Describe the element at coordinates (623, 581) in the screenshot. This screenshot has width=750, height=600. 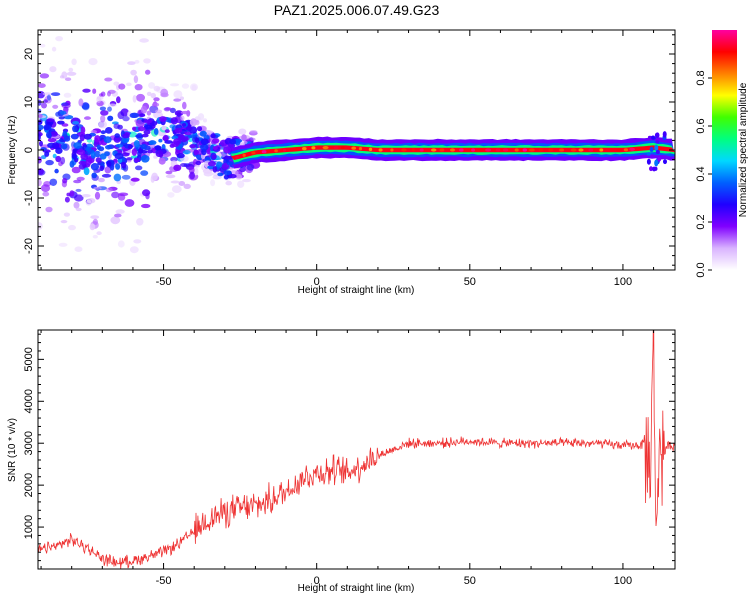
I see `snr-x-tick-label: 100` at that location.